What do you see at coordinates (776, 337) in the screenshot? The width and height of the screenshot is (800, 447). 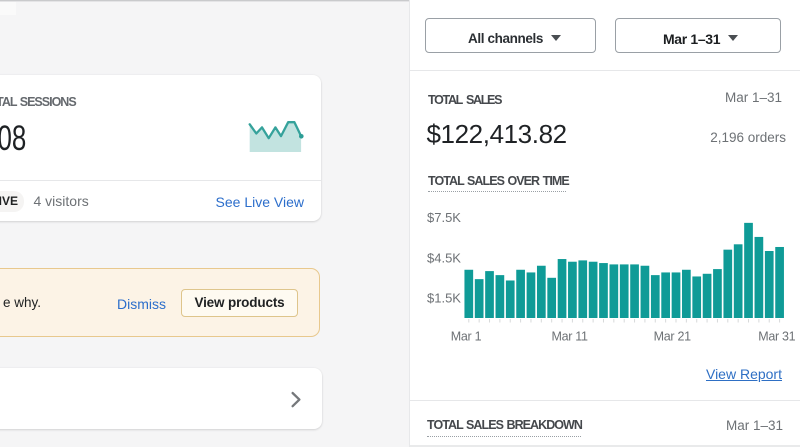 I see `svg-text: Mar 31` at bounding box center [776, 337].